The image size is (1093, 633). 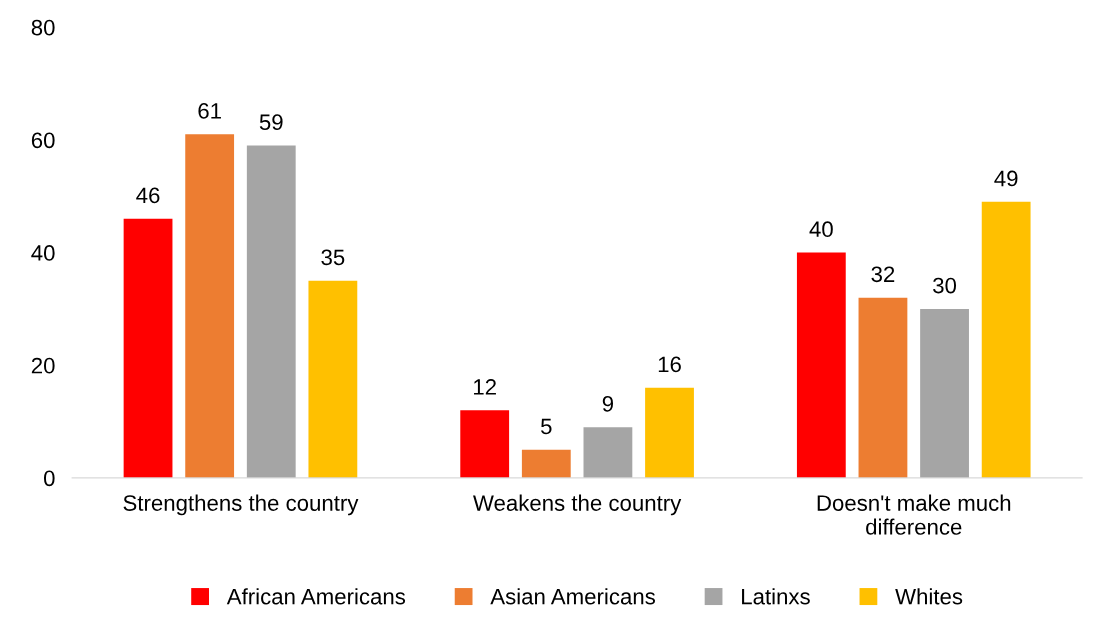 I want to click on data-label: 12, so click(x=485, y=387).